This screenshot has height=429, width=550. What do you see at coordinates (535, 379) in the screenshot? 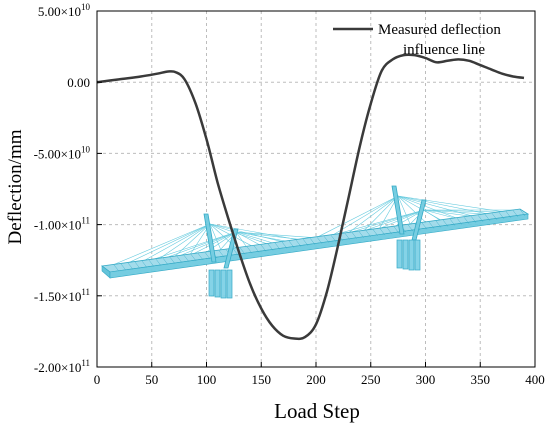
I see `x-tick-label: 400` at bounding box center [535, 379].